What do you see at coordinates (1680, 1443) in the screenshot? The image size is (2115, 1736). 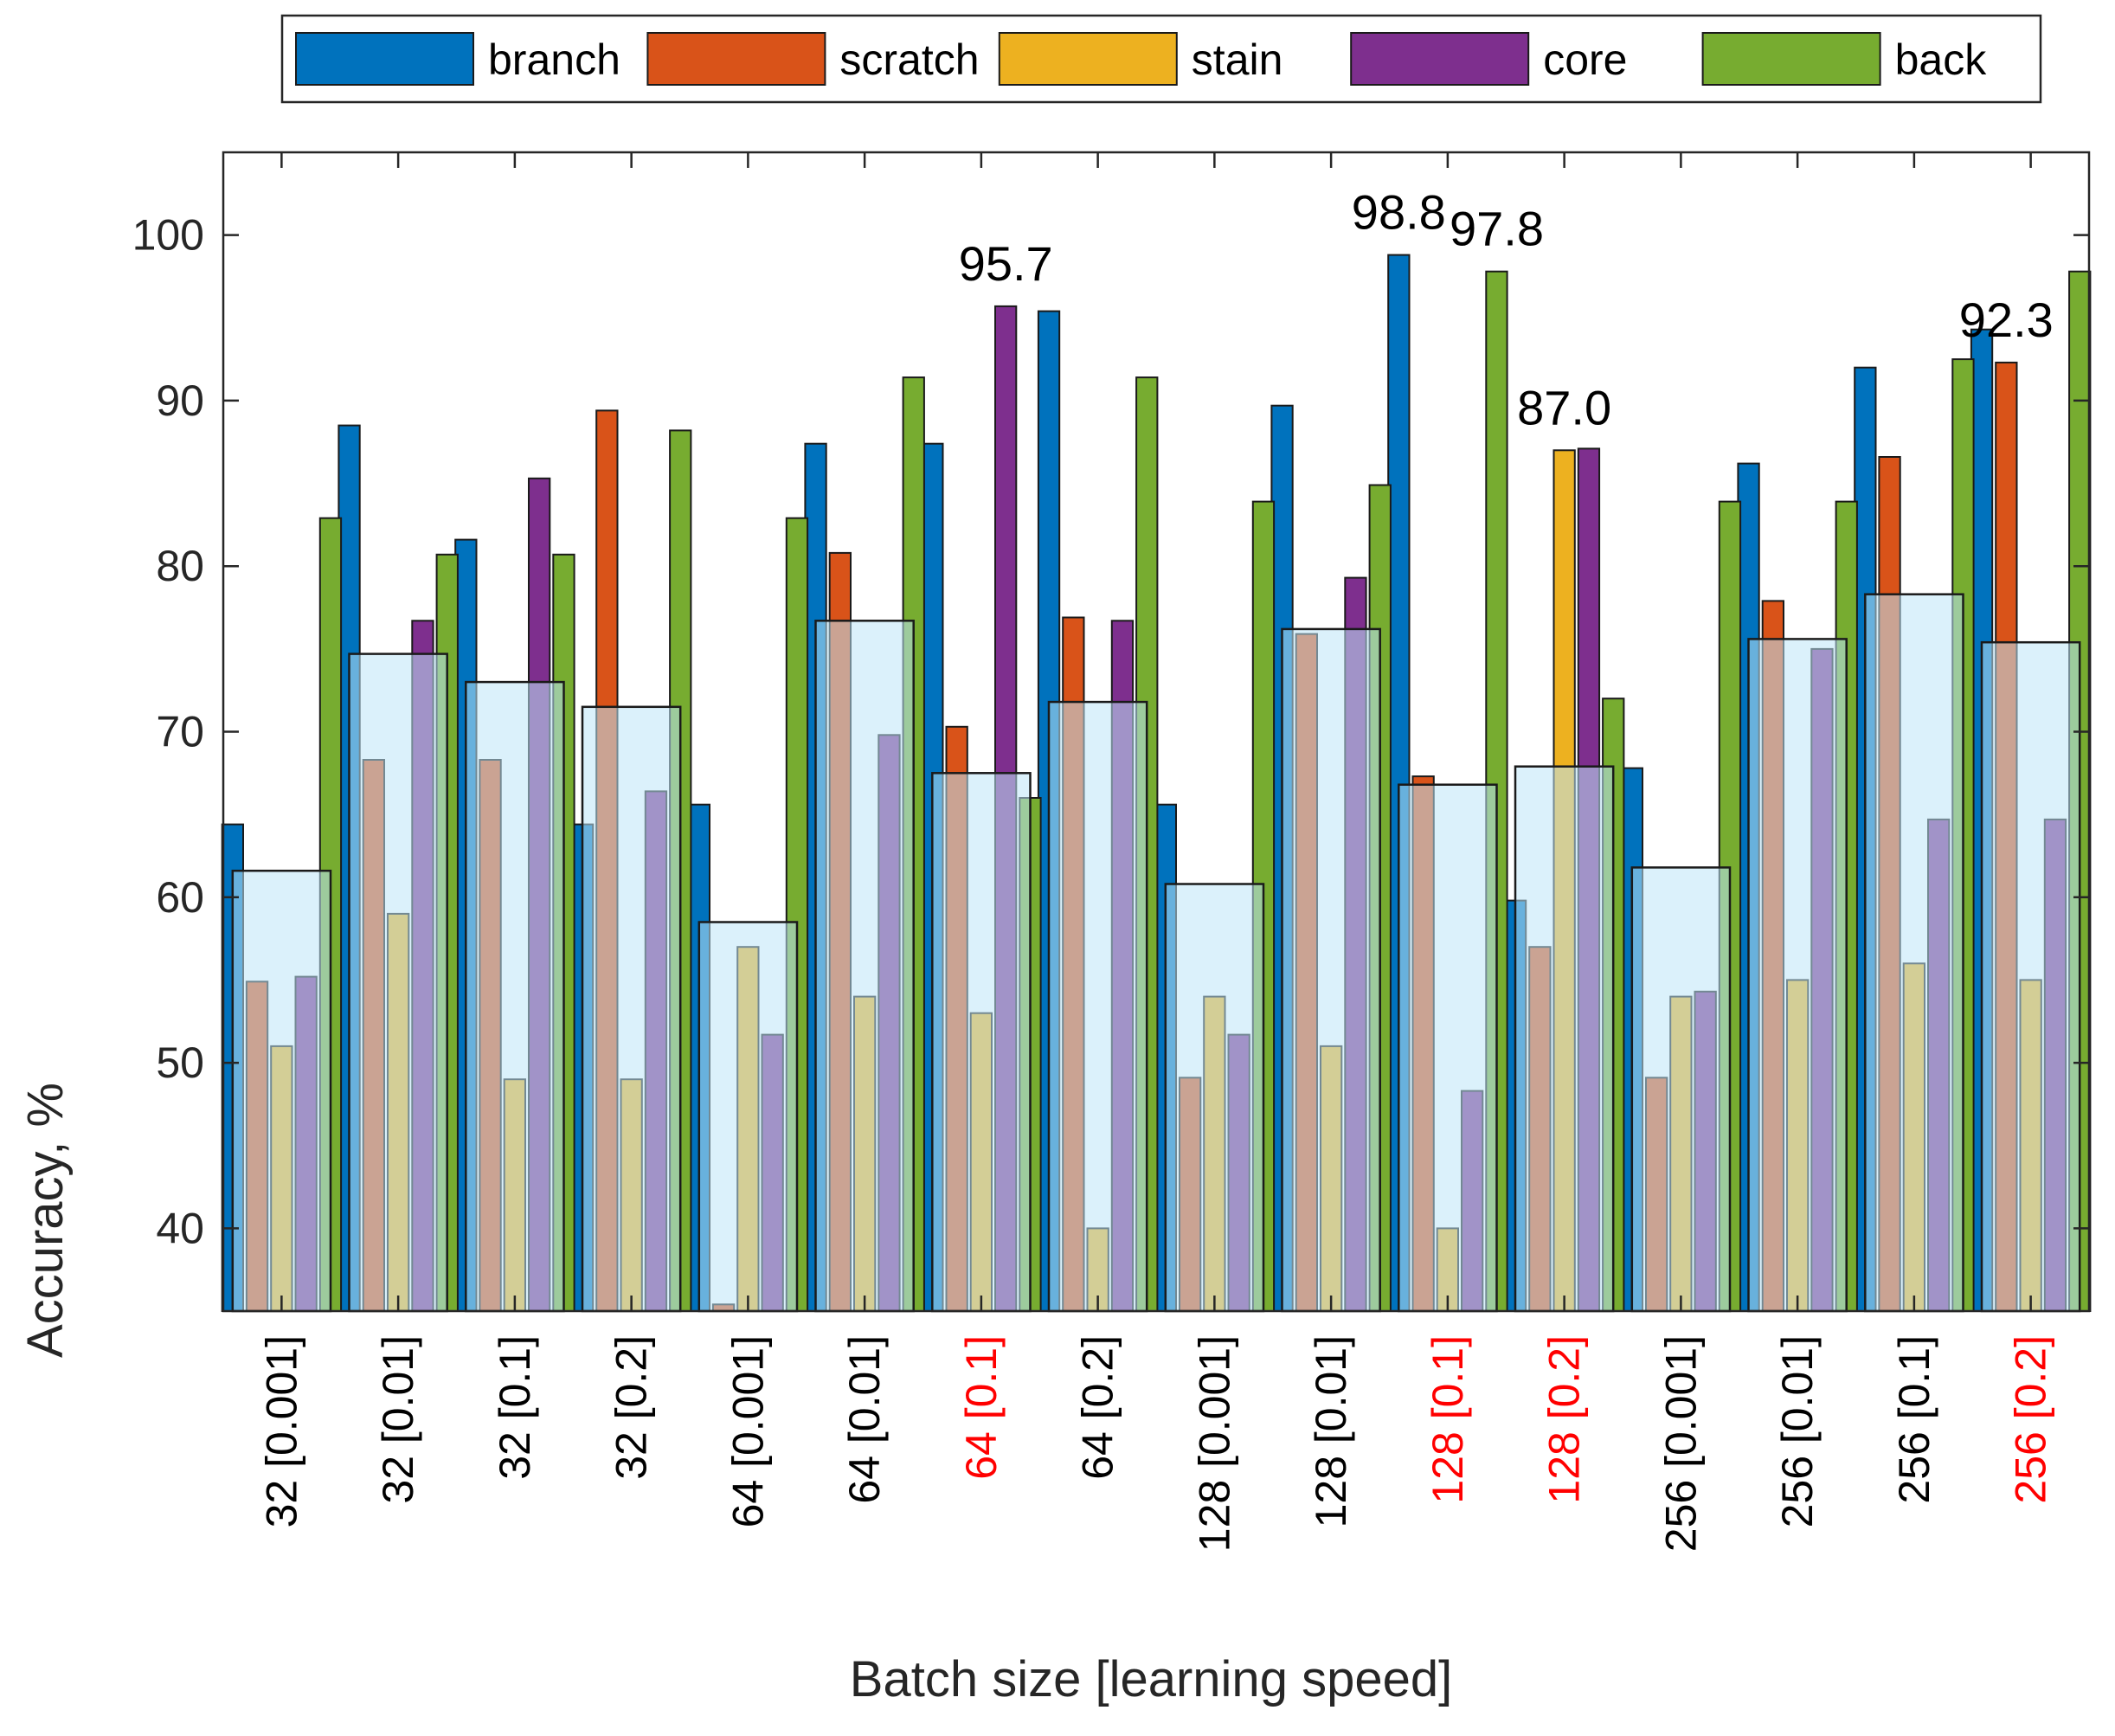 I see `x-category-label-12: 256 [0.001]` at bounding box center [1680, 1443].